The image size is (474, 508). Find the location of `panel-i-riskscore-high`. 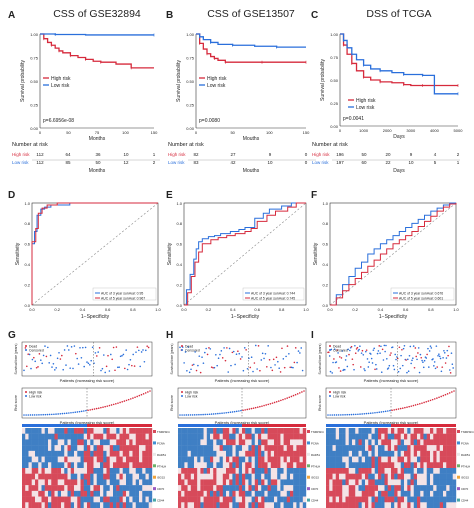

panel-i-riskscore-high is located at coordinates (439, 397).